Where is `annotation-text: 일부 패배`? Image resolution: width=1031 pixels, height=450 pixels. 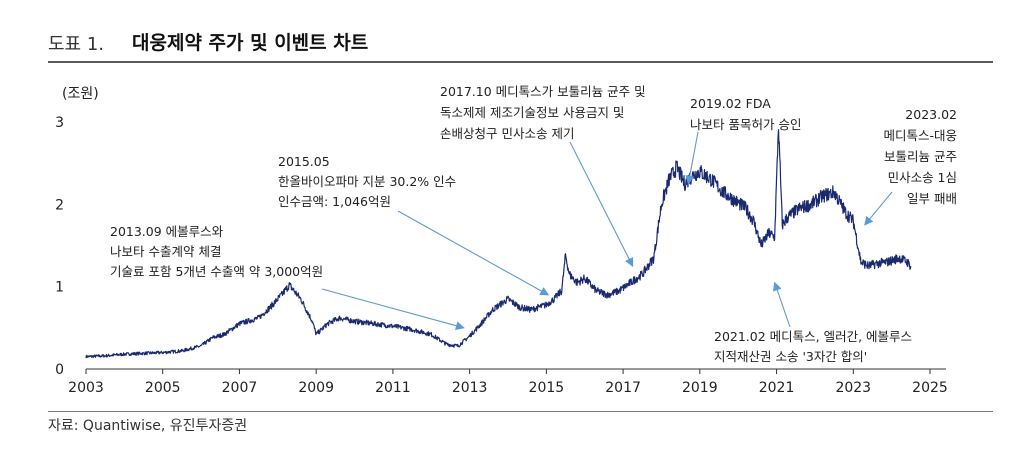
annotation-text: 일부 패배 is located at coordinates (932, 198).